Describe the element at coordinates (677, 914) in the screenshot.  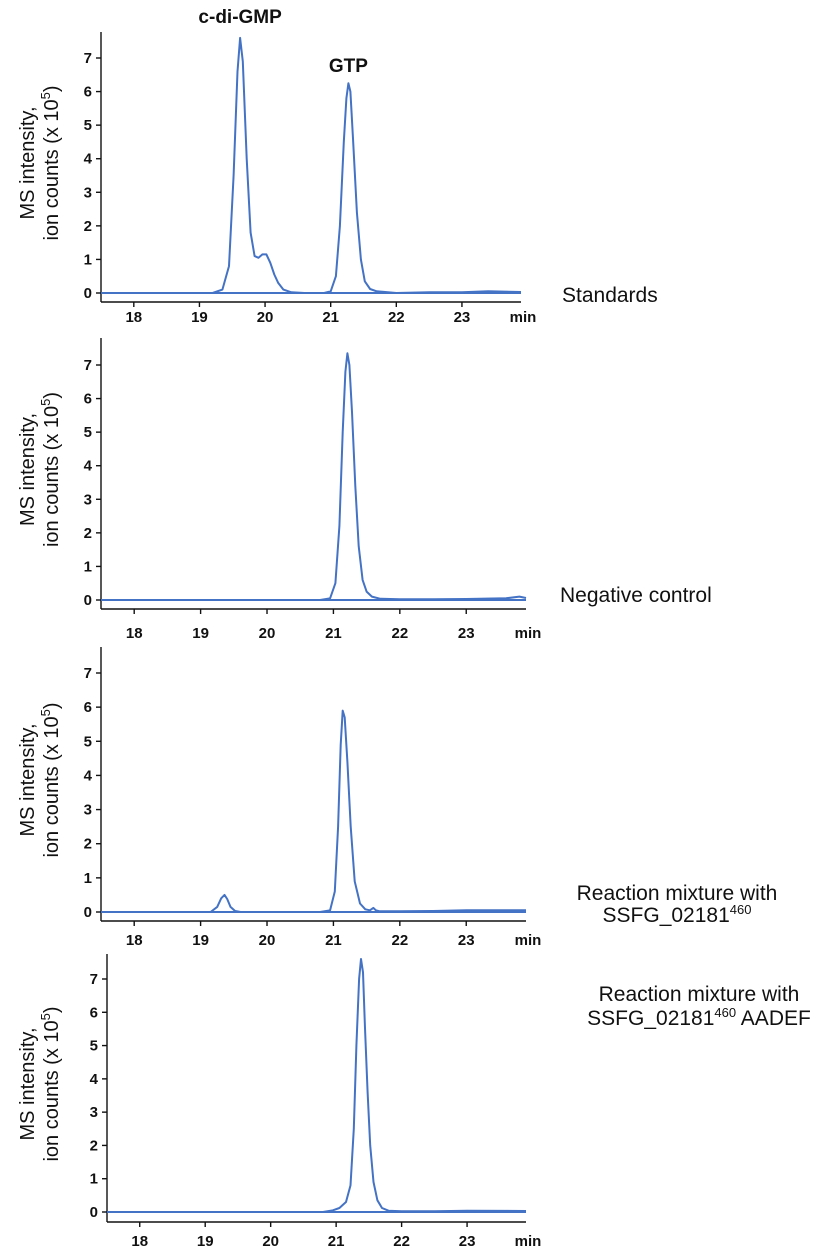
I see `condition-label-line2: SSFG_02181460` at that location.